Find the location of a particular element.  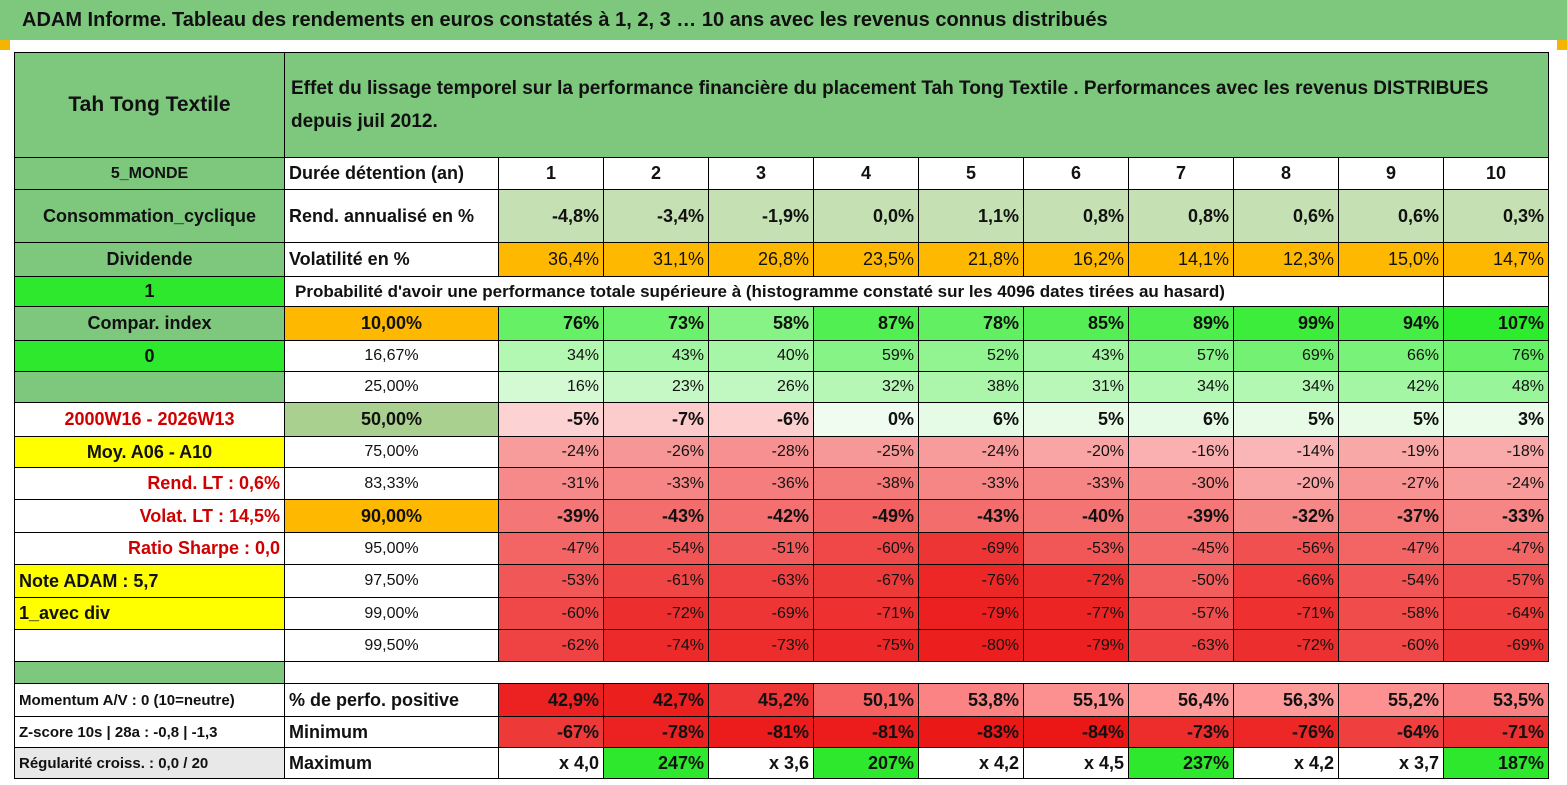

positive-perf-cell: 56,3% is located at coordinates (1286, 700).